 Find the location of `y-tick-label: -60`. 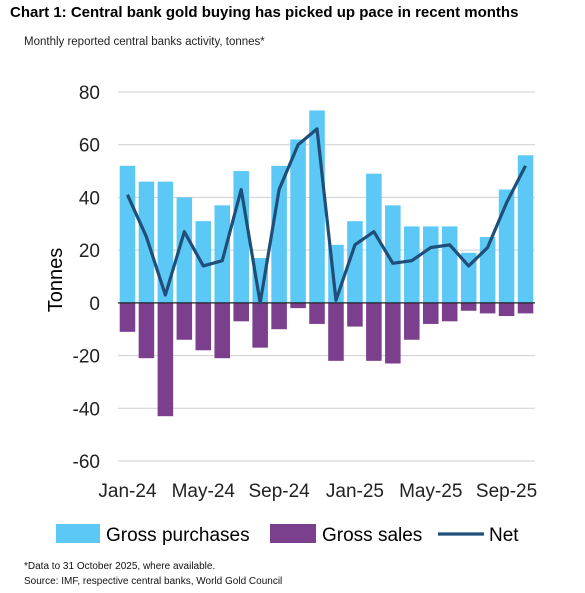

y-tick-label: -60 is located at coordinates (86, 462).